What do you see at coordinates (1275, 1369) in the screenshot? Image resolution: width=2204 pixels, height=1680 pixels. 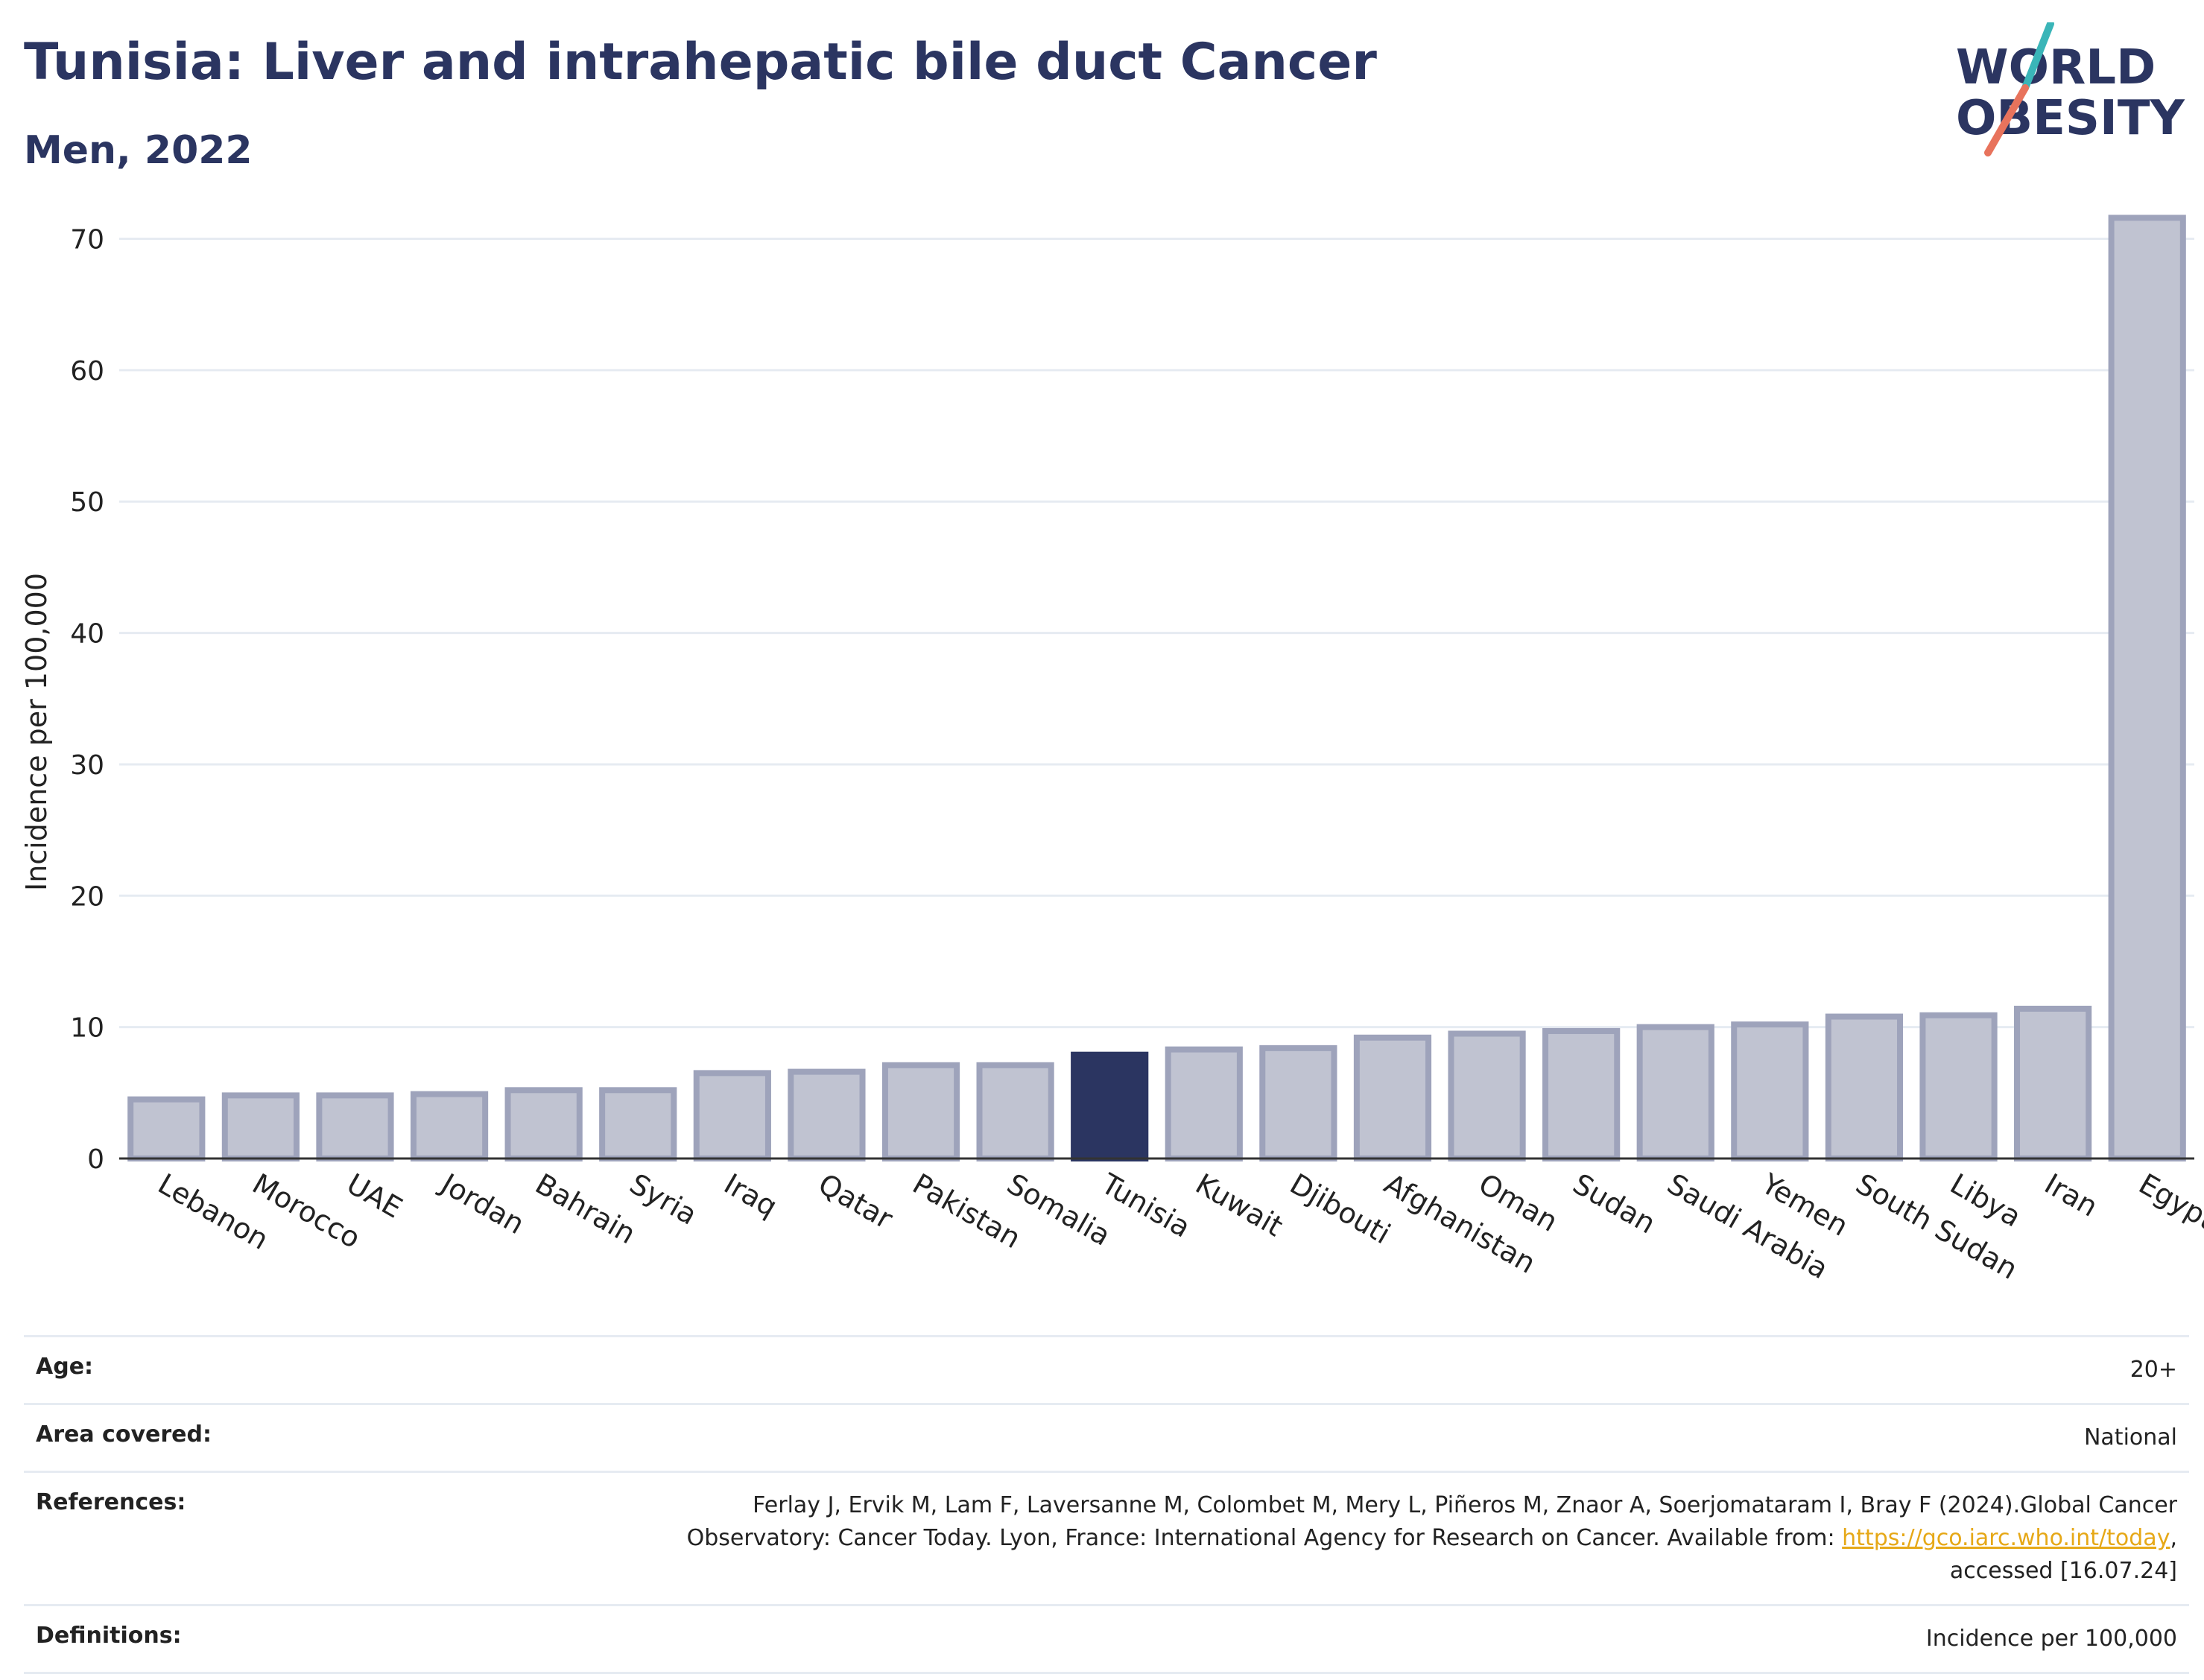 I see `age-value: 20+` at bounding box center [1275, 1369].